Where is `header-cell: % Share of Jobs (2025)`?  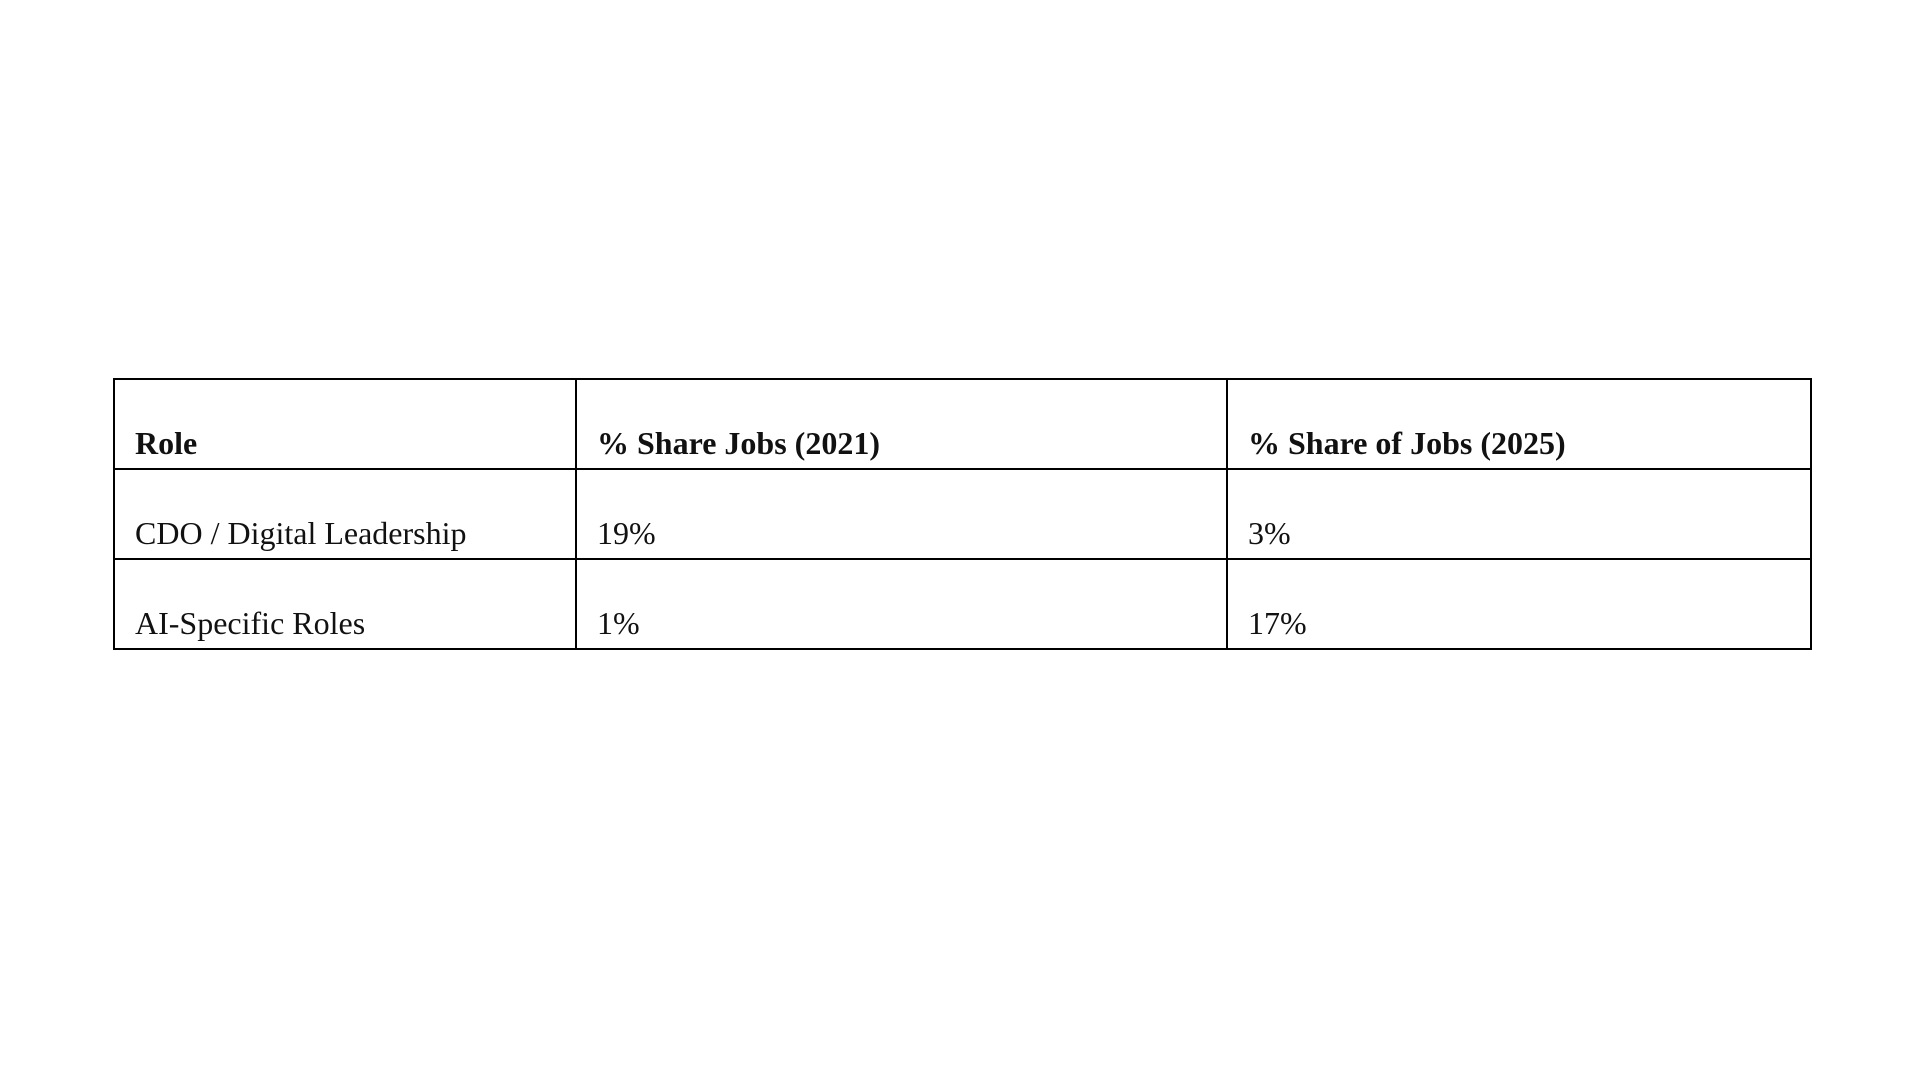
header-cell: % Share of Jobs (2025) is located at coordinates (1519, 424).